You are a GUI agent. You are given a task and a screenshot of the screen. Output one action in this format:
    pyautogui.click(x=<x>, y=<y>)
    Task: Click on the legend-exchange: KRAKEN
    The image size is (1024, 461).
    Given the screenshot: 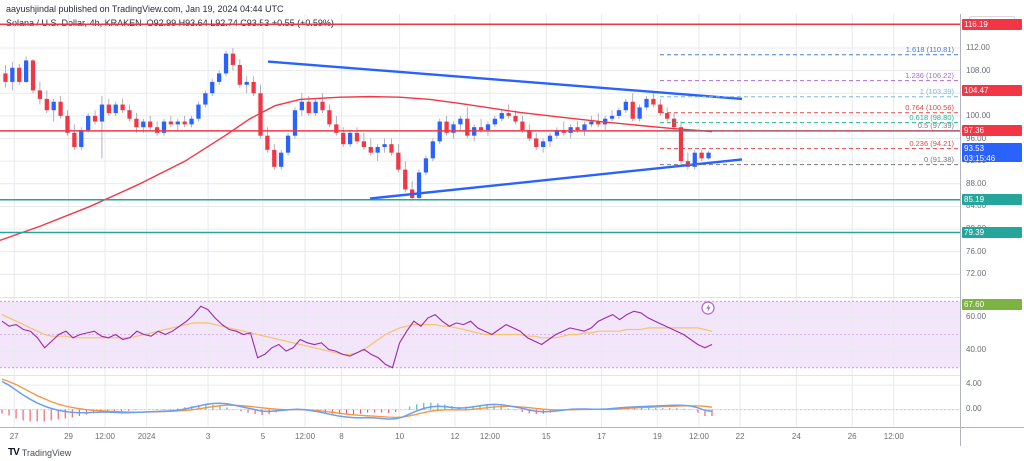 What is the action you would take?
    pyautogui.click(x=123, y=23)
    